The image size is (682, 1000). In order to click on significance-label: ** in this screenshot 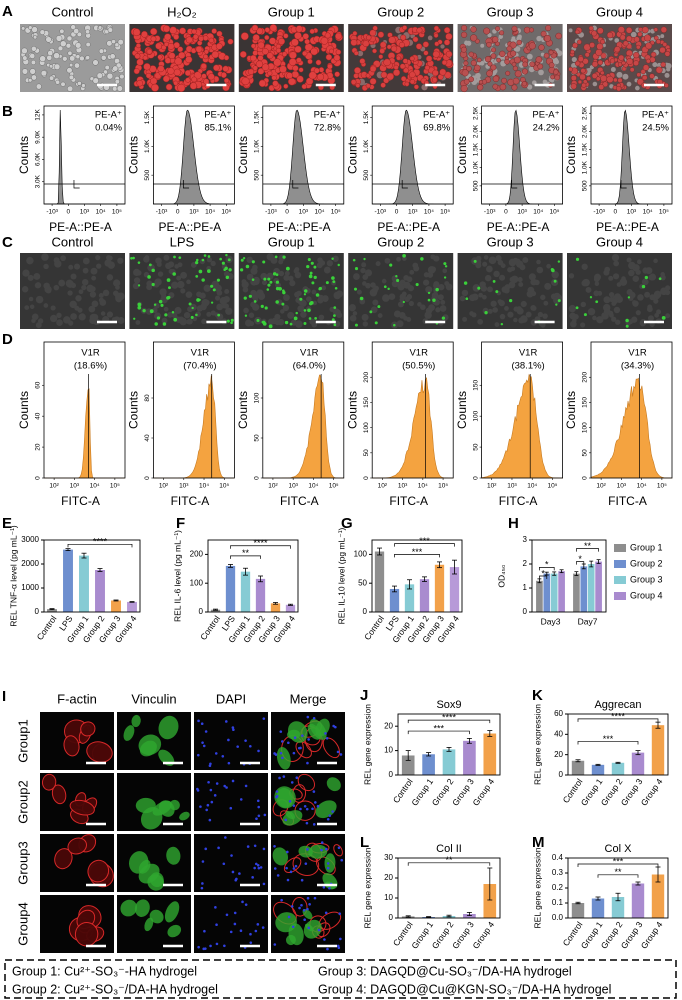, I will do `click(588, 546)`.